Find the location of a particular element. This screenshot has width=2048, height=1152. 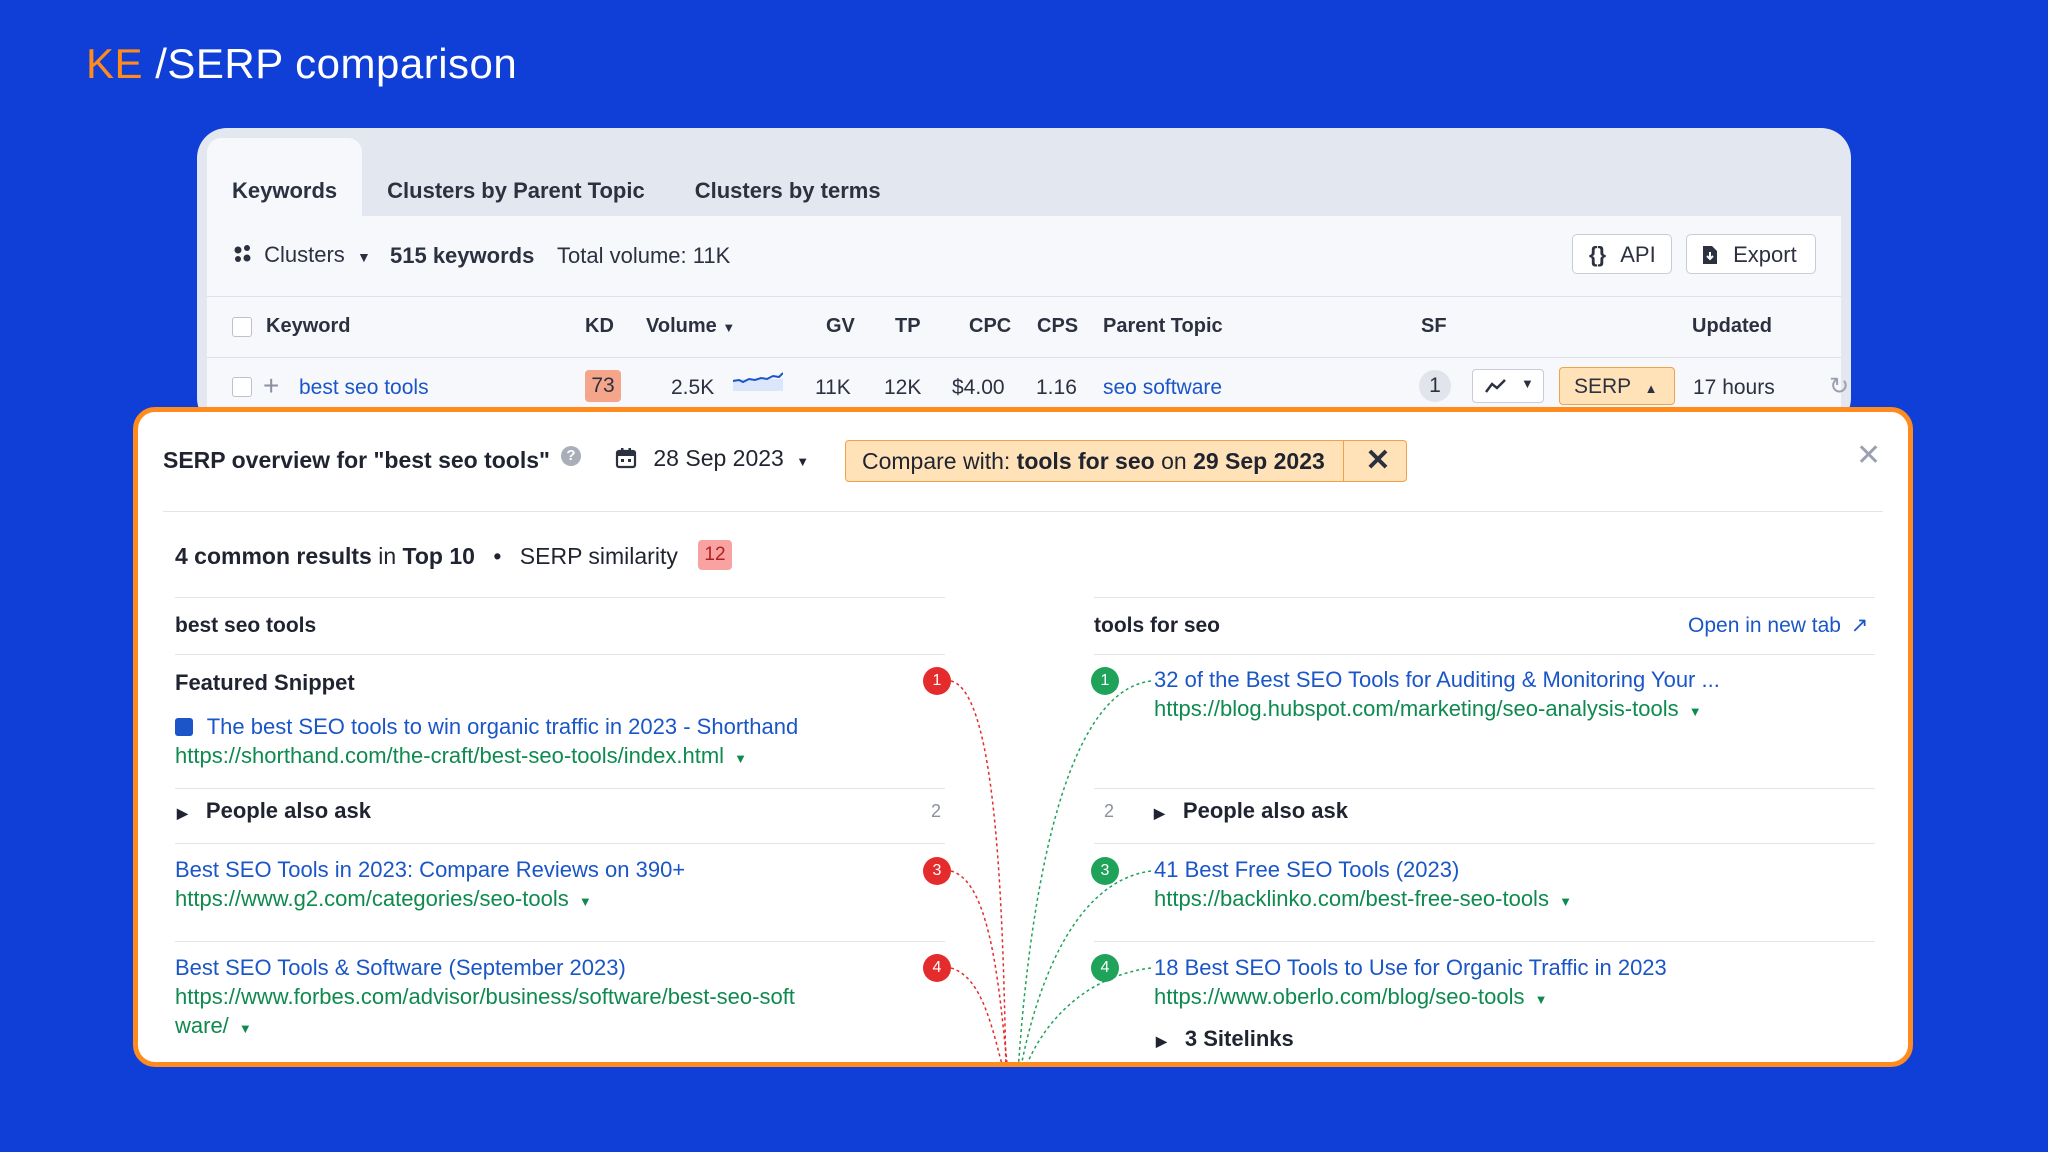

total-volume: Total volume: 11K is located at coordinates (644, 255).